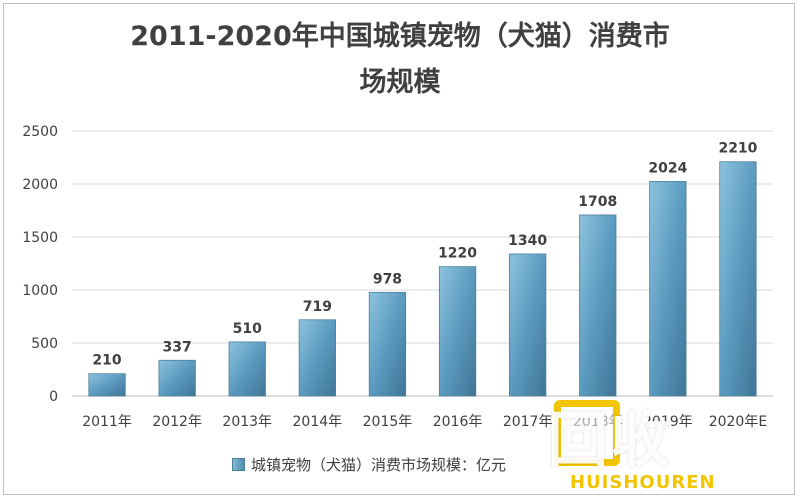 The height and width of the screenshot is (500, 800). Describe the element at coordinates (458, 422) in the screenshot. I see `x-tick-label: 2016年` at that location.